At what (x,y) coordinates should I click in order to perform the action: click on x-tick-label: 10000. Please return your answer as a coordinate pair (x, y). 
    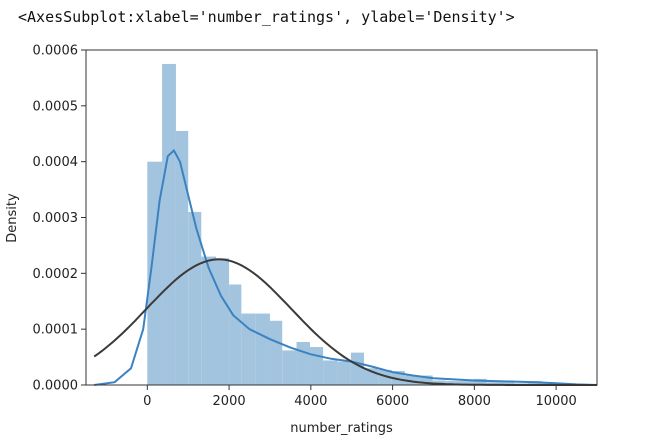
    Looking at the image, I should click on (555, 401).